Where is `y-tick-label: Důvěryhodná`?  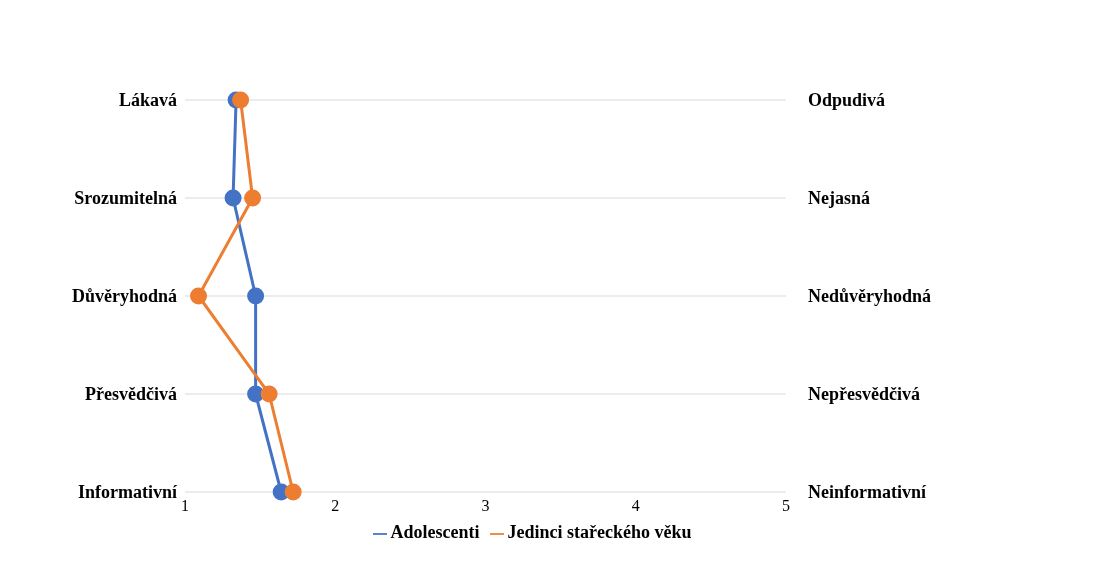
y-tick-label: Důvěryhodná is located at coordinates (124, 296).